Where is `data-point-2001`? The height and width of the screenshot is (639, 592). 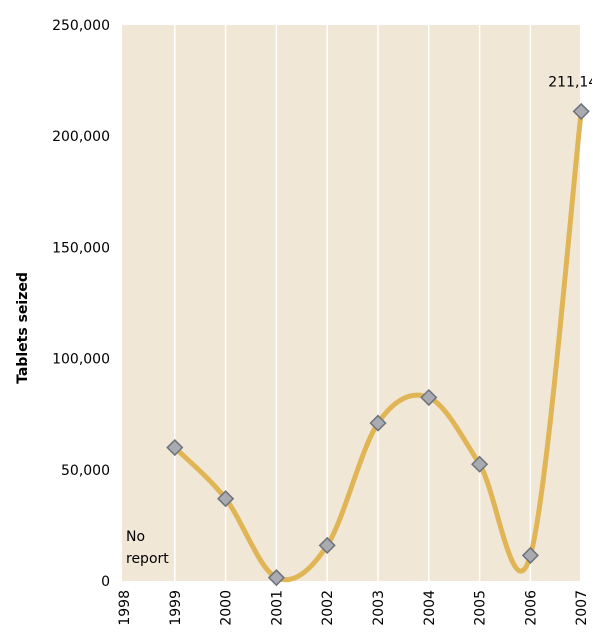
data-point-2001 is located at coordinates (276, 578).